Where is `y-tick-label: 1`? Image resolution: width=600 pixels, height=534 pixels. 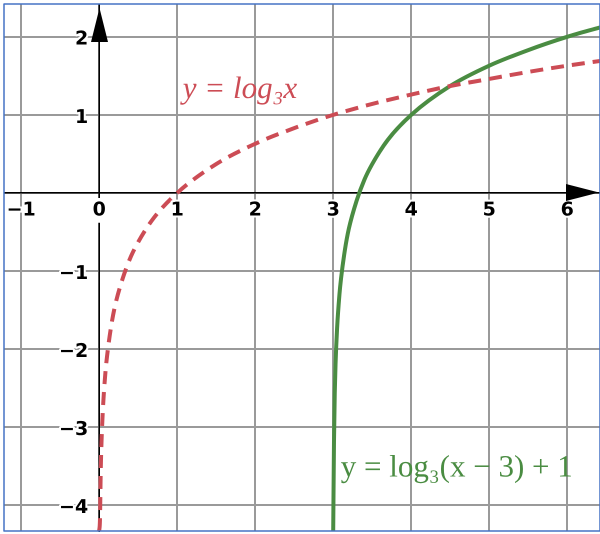
y-tick-label: 1 is located at coordinates (81, 117).